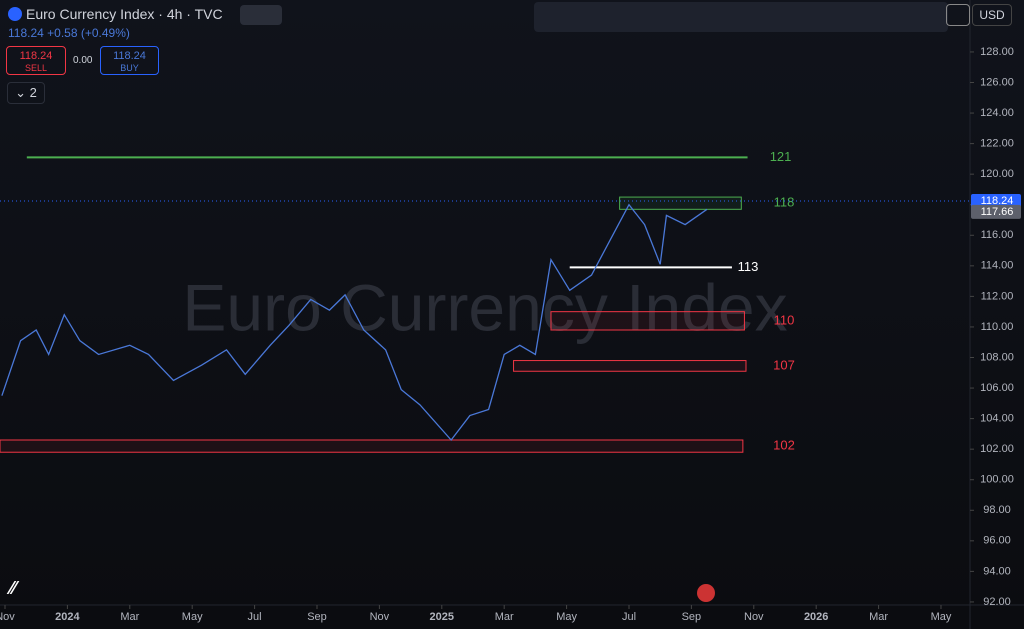  I want to click on y-tick-label: 122.00, so click(997, 144).